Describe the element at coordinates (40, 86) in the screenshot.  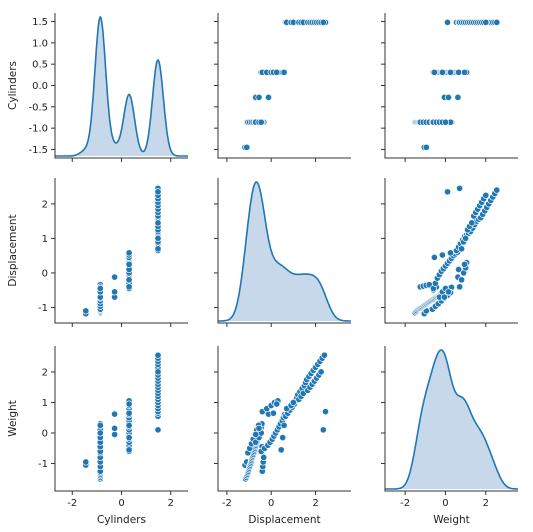
I see `y-tick-label: 0.0` at that location.